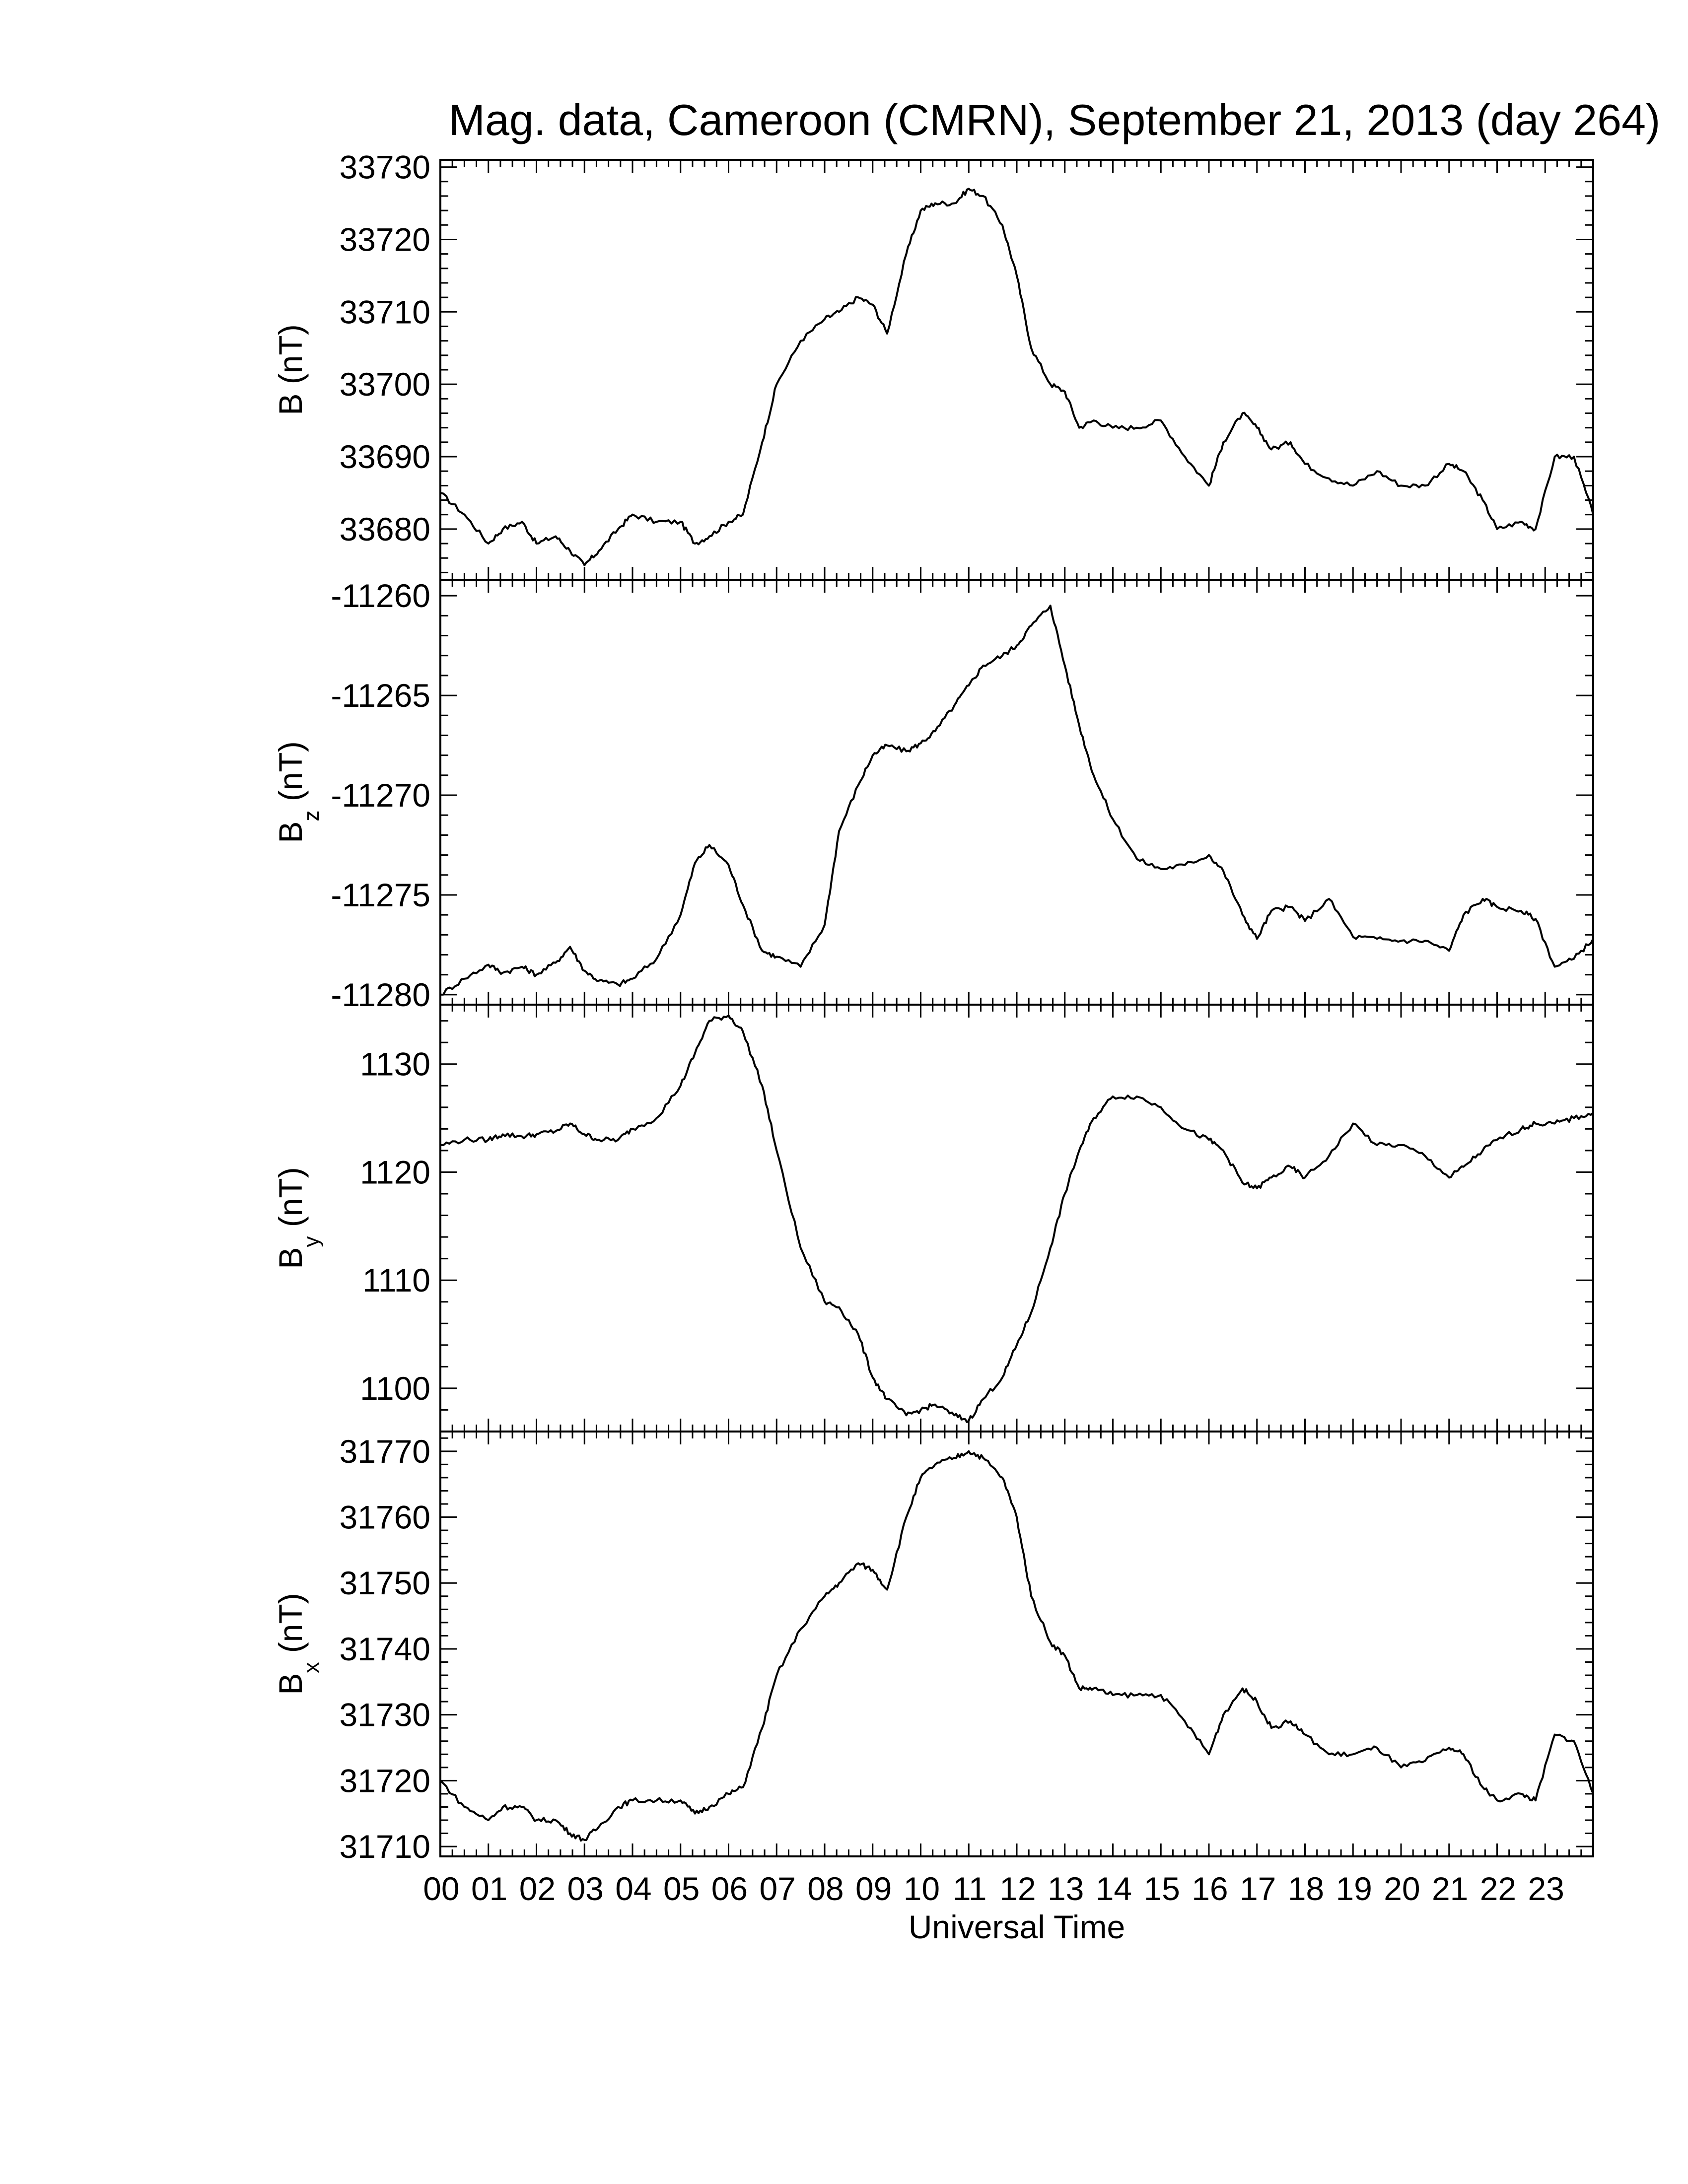 The width and height of the screenshot is (1688, 2184). Describe the element at coordinates (380, 795) in the screenshot. I see `y-tick-label: -11270` at that location.